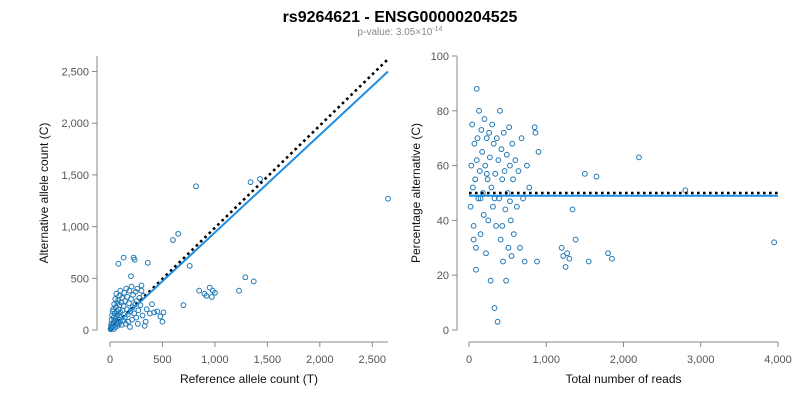 The height and width of the screenshot is (400, 800). Describe the element at coordinates (75, 124) in the screenshot. I see `y-tick-label: 2,000` at that location.